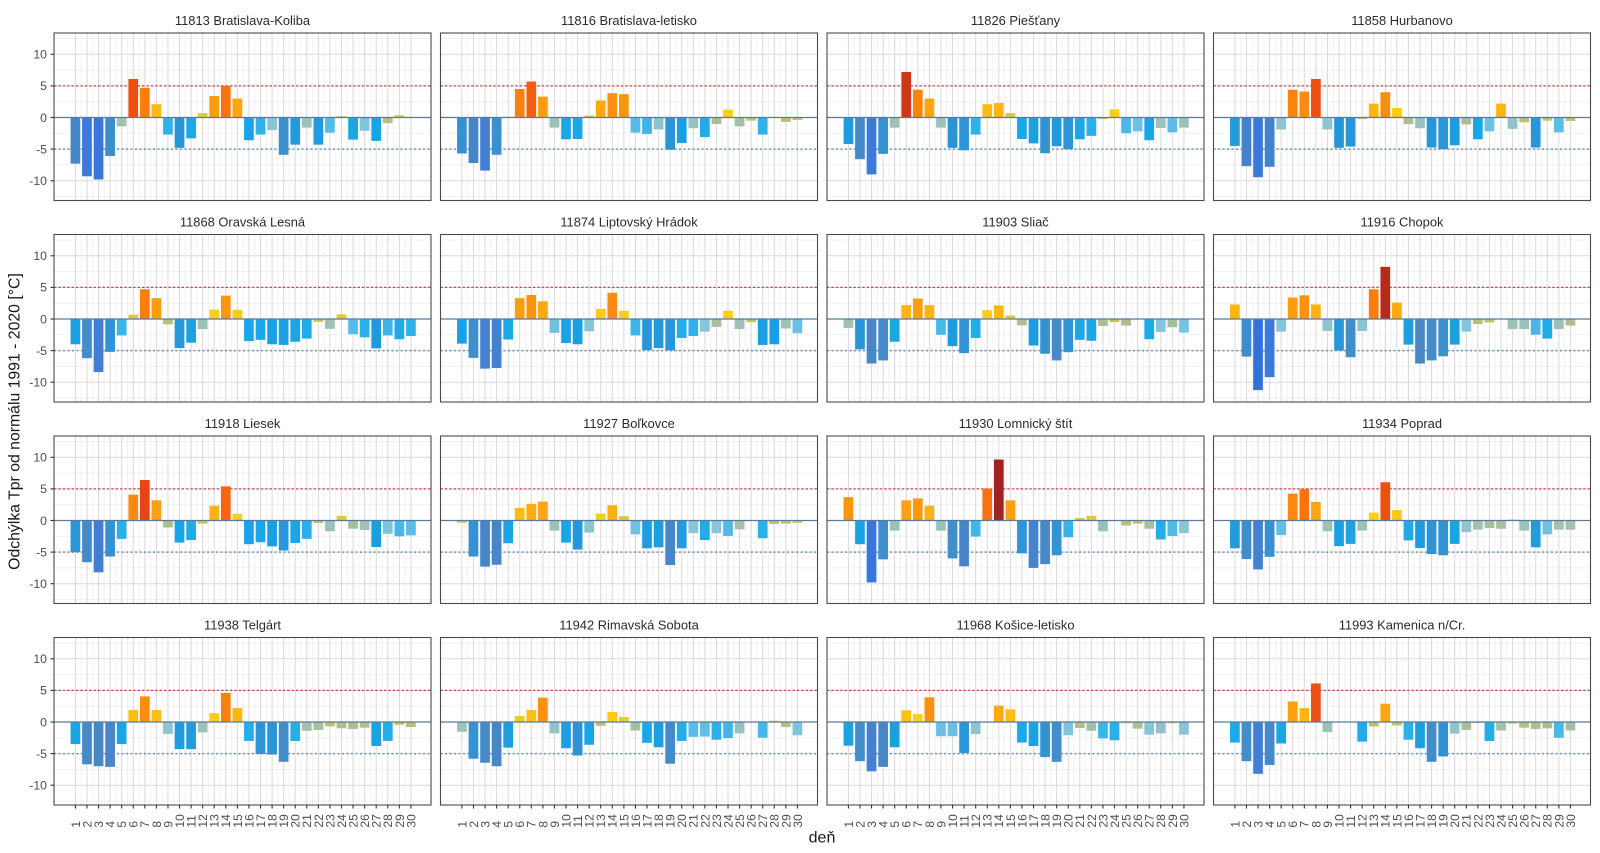  Describe the element at coordinates (629, 20) in the screenshot. I see `svg-text: 11816 Bratislava-letisko` at that location.